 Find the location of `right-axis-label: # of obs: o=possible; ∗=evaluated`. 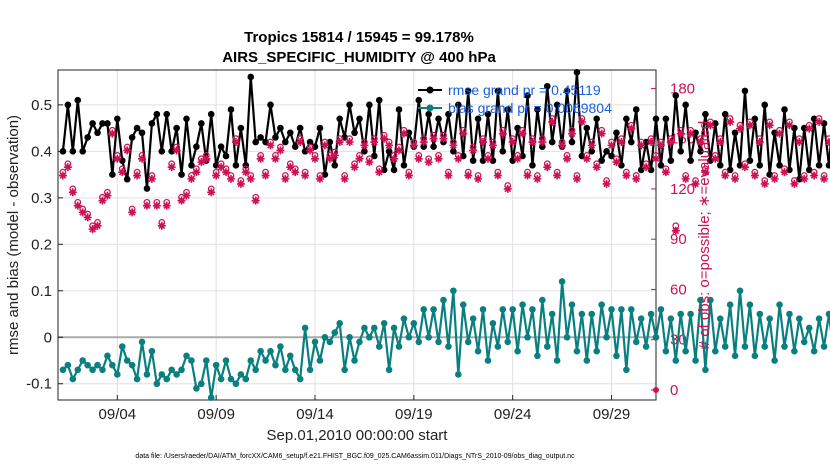

right-axis-label: # of obs: o=possible; ∗=evaluated is located at coordinates (704, 235).